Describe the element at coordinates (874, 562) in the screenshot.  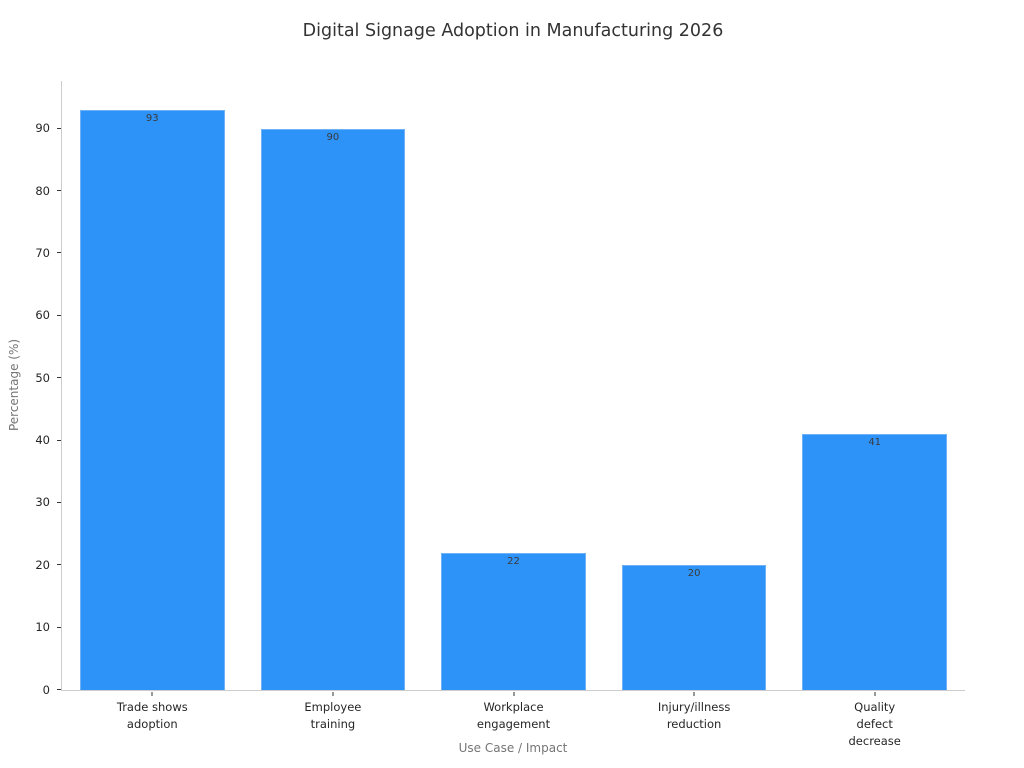
I see `bar: 41` at that location.